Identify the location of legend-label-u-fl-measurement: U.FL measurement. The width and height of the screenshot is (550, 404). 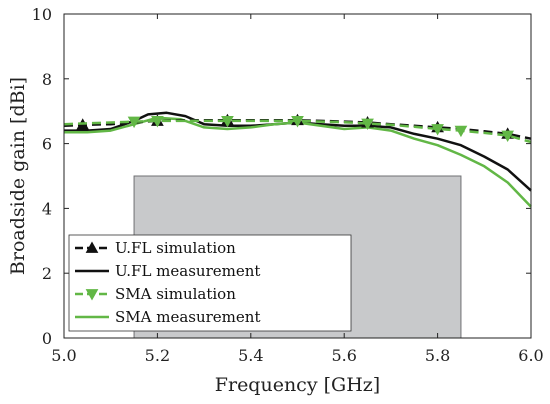
(187, 271).